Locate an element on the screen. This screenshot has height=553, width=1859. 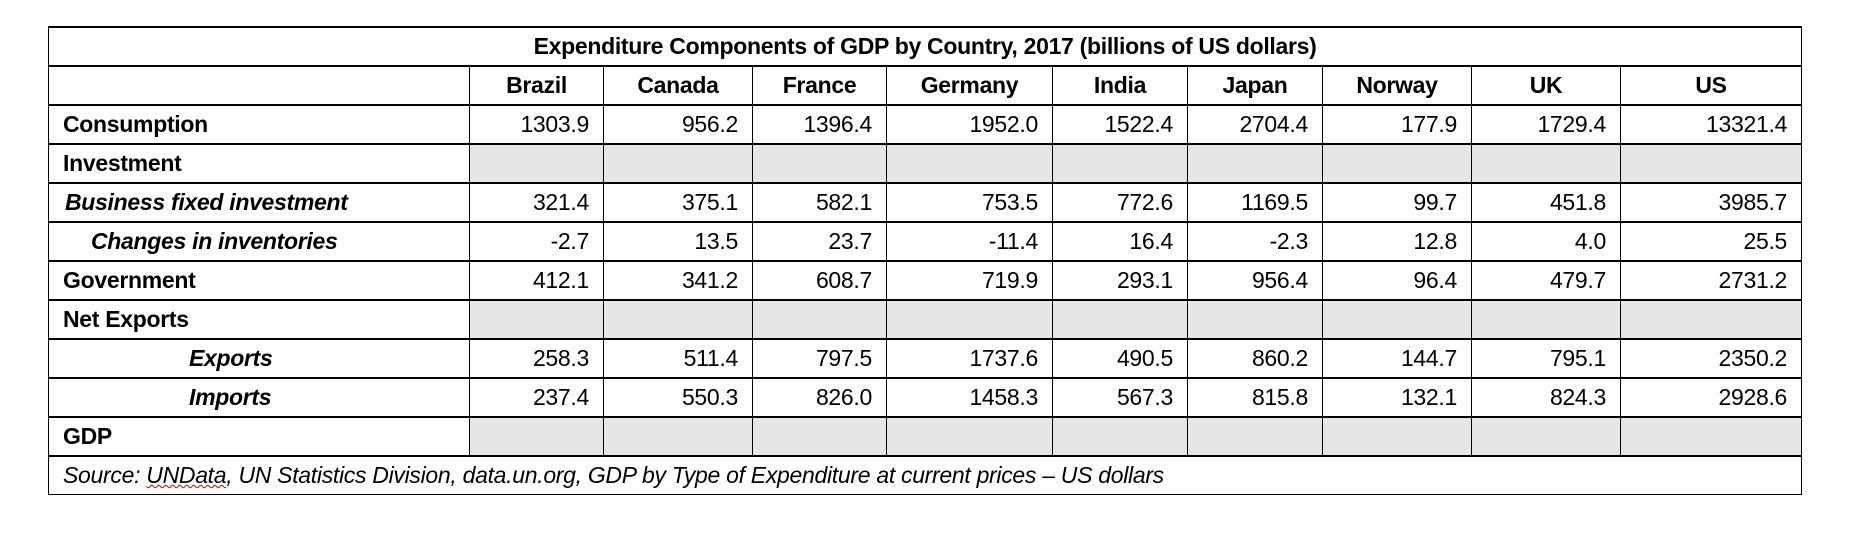
value-cell: 4.0 is located at coordinates (1546, 241).